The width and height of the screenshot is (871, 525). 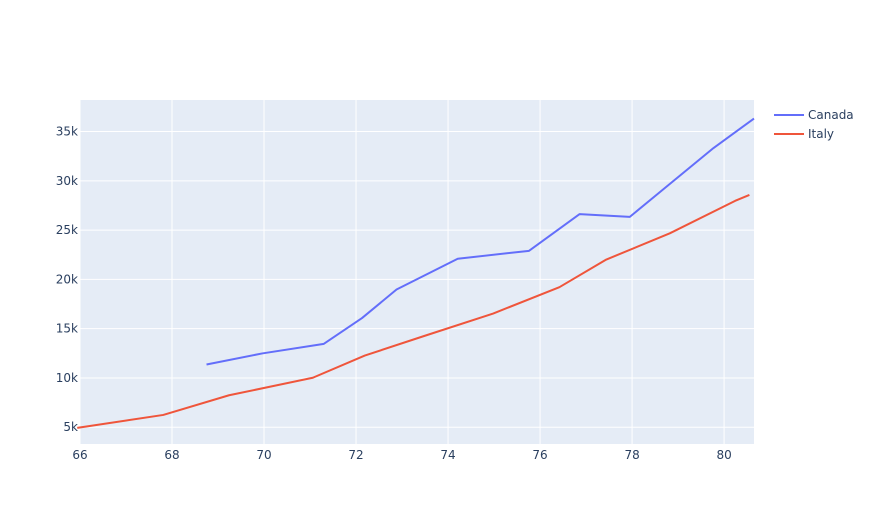 What do you see at coordinates (831, 115) in the screenshot?
I see `legend-label: Canada` at bounding box center [831, 115].